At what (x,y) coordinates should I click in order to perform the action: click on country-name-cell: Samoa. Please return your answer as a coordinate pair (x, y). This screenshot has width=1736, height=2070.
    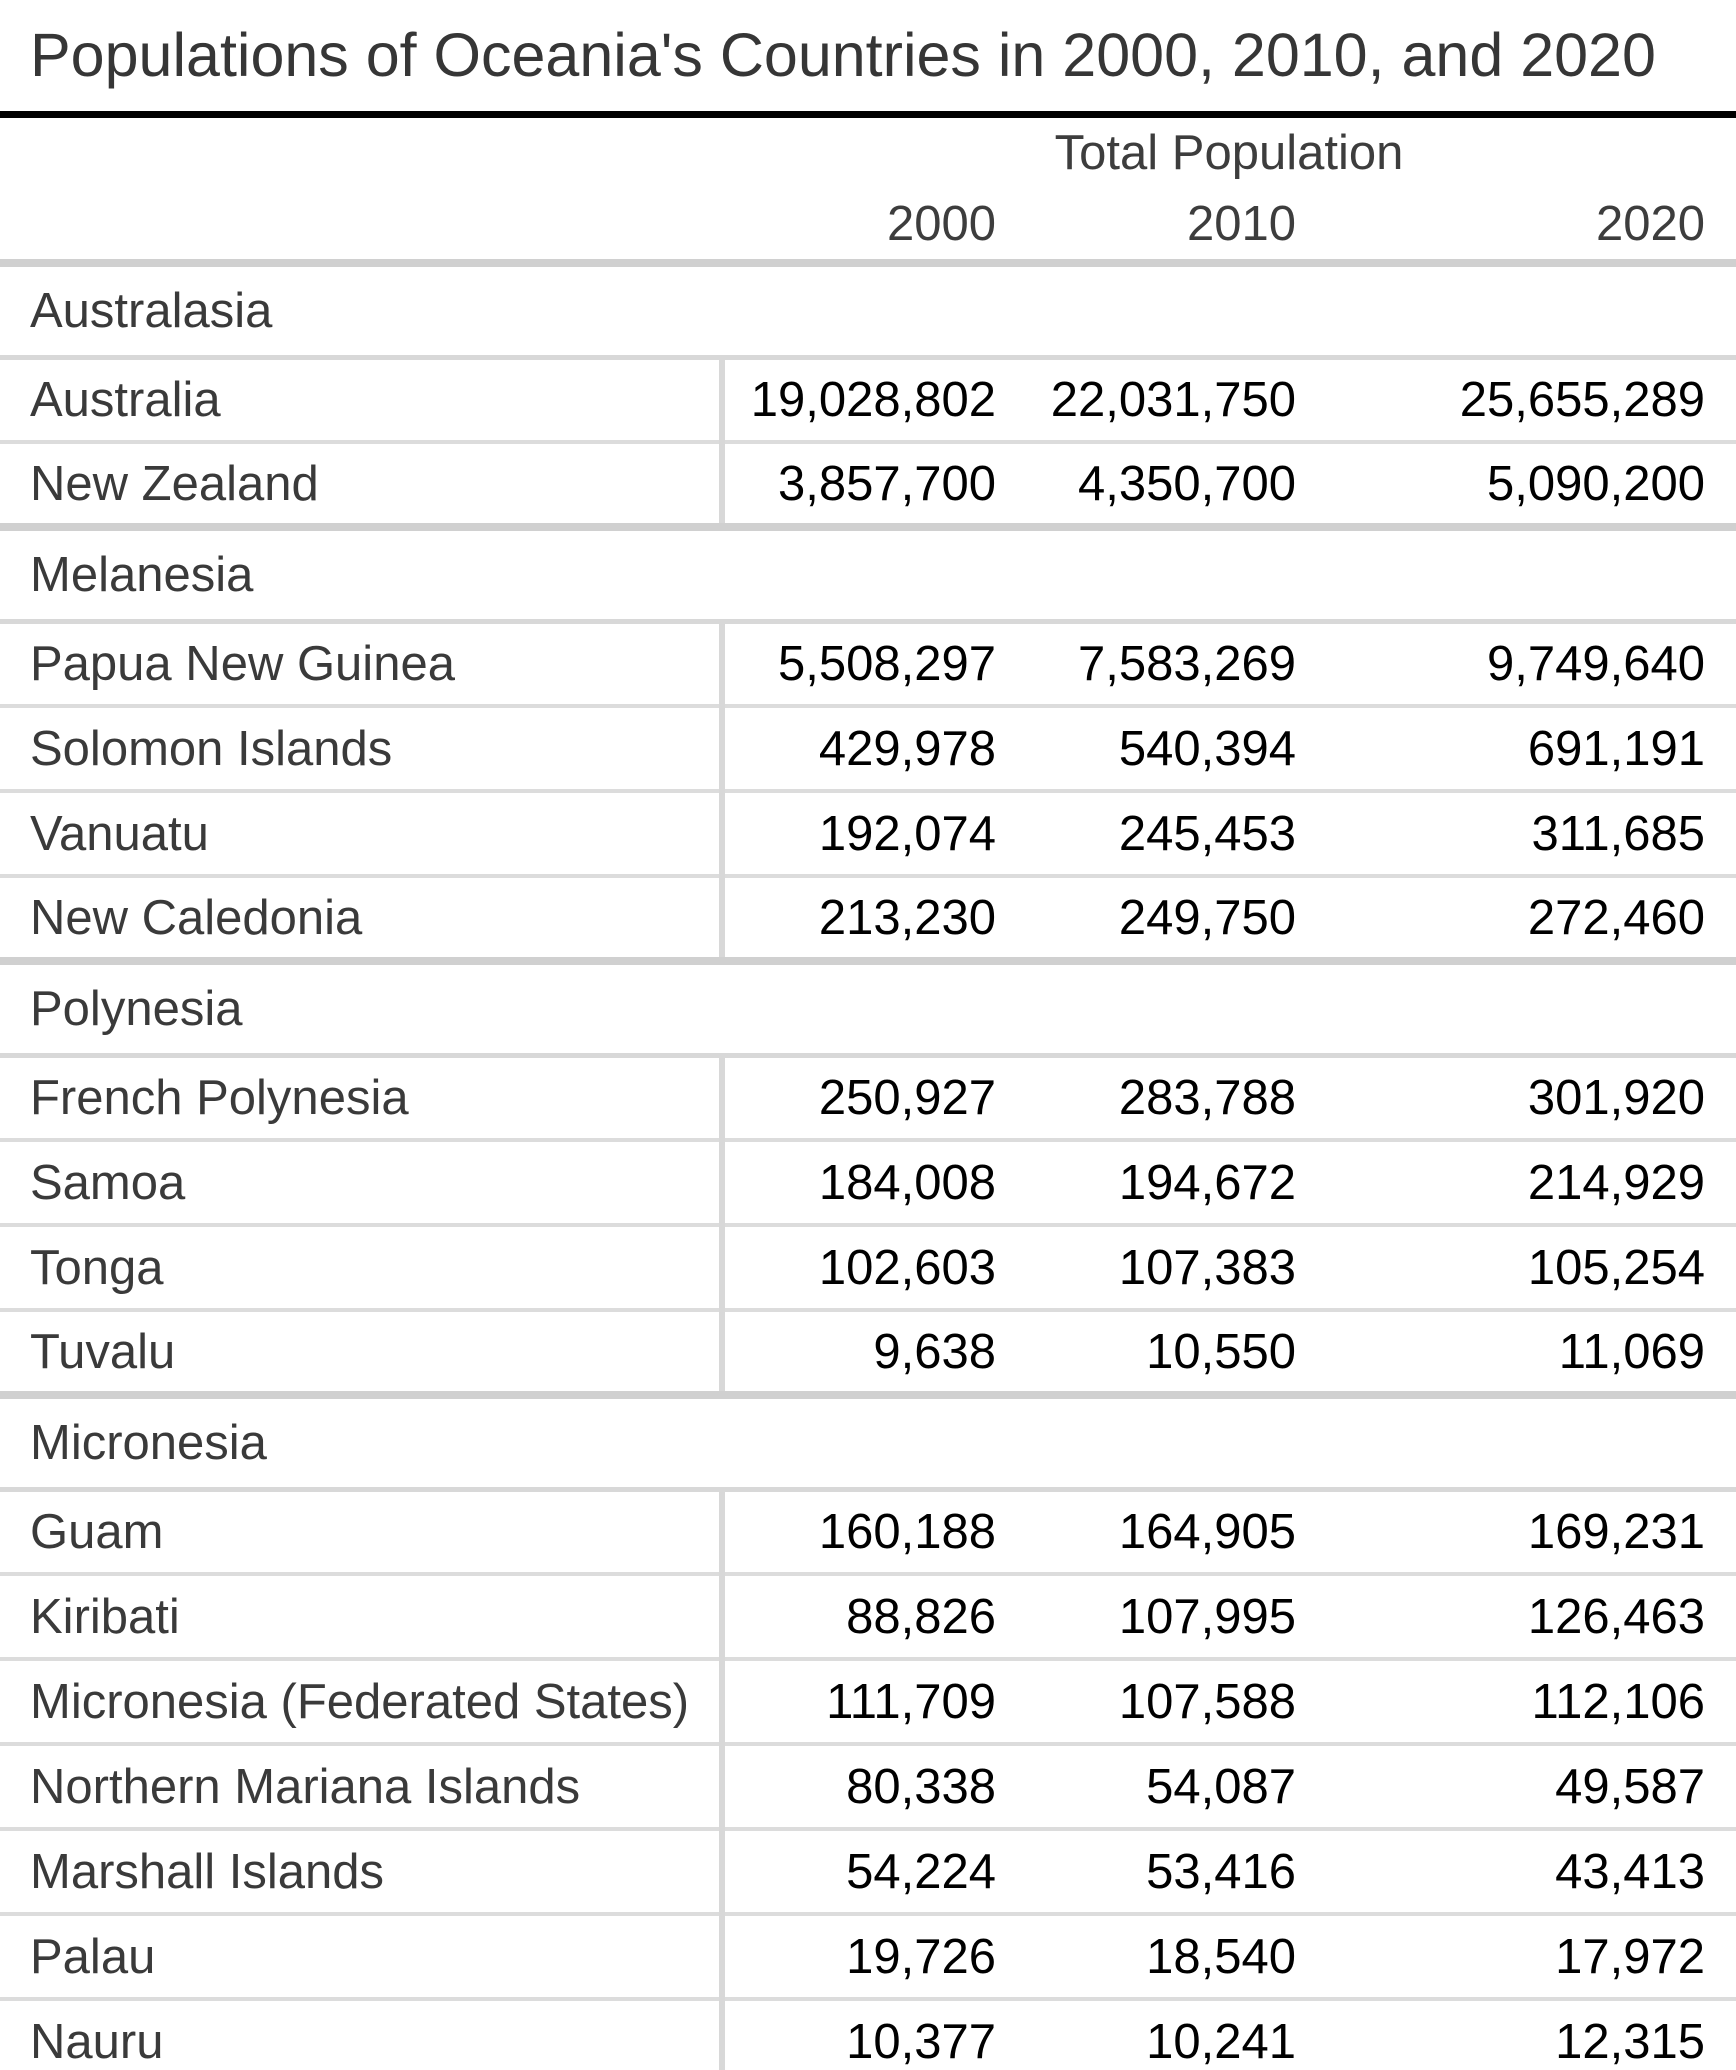
    Looking at the image, I should click on (361, 1181).